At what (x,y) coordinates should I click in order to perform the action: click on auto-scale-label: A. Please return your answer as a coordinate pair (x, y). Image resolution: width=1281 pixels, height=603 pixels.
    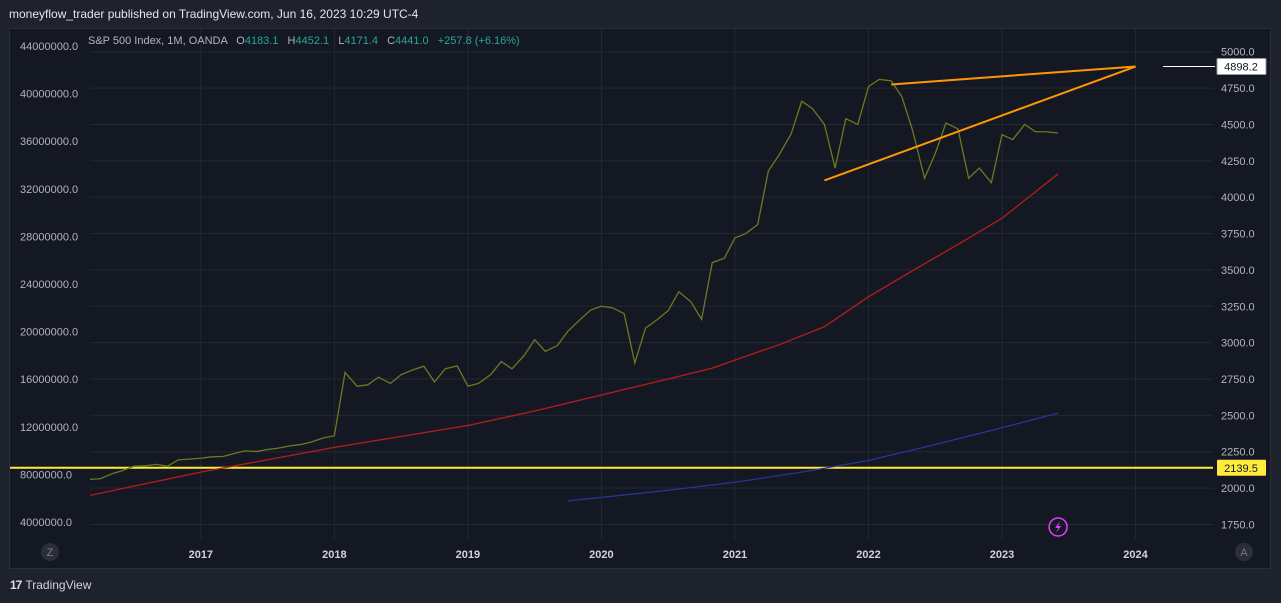
    Looking at the image, I should click on (1244, 553).